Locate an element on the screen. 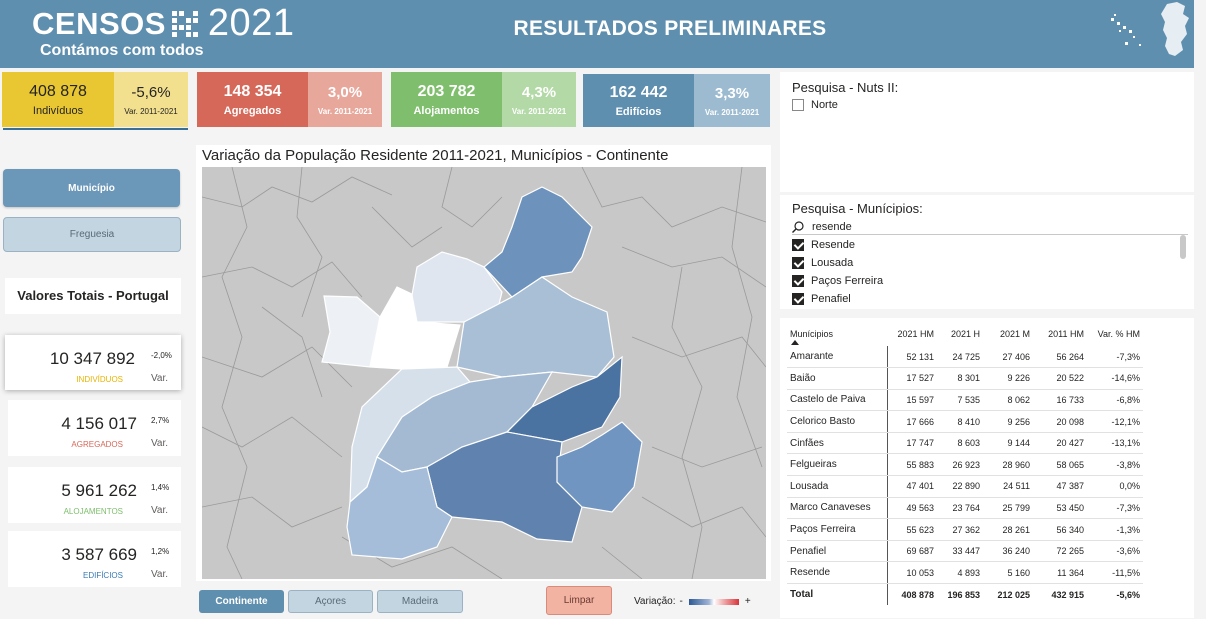  cell-hm-2021: 49 563 is located at coordinates (912, 508).